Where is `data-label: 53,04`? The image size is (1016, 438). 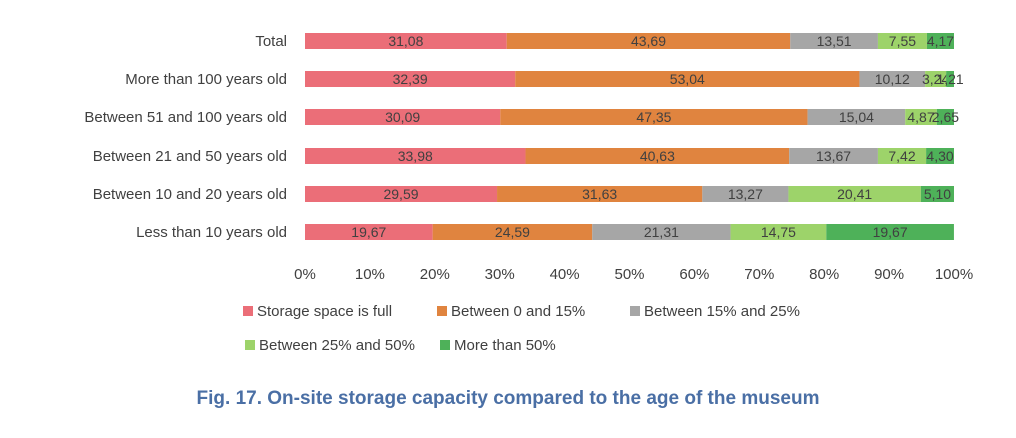 data-label: 53,04 is located at coordinates (687, 79).